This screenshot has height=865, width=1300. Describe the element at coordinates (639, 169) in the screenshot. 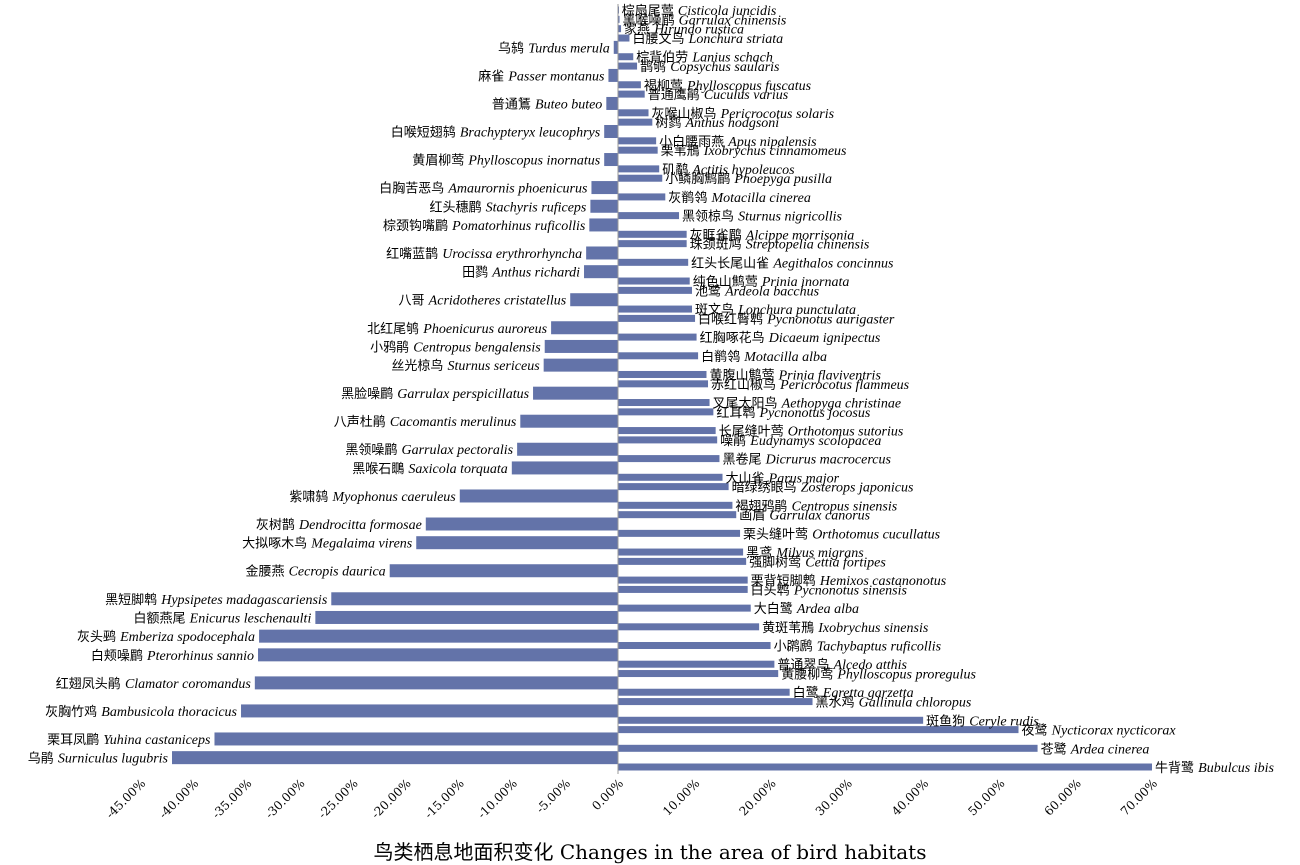

I see `bar-actitis-hypoleucos` at that location.